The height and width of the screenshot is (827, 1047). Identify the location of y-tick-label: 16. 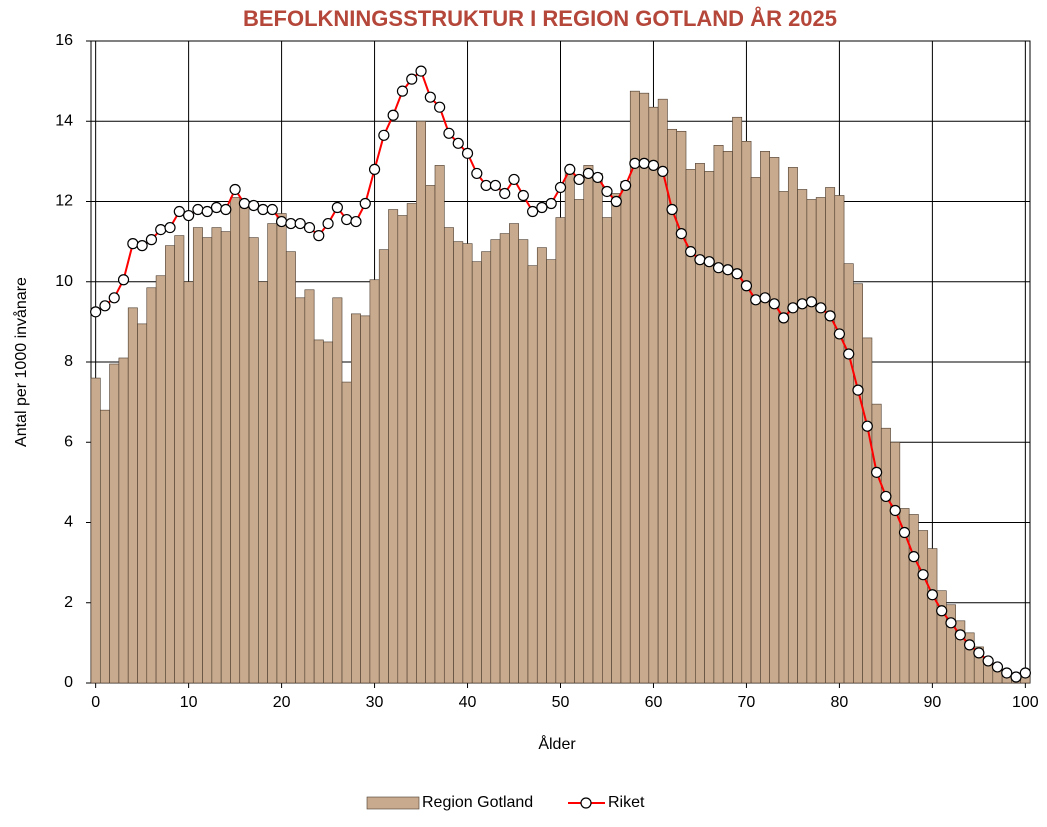
(64, 40).